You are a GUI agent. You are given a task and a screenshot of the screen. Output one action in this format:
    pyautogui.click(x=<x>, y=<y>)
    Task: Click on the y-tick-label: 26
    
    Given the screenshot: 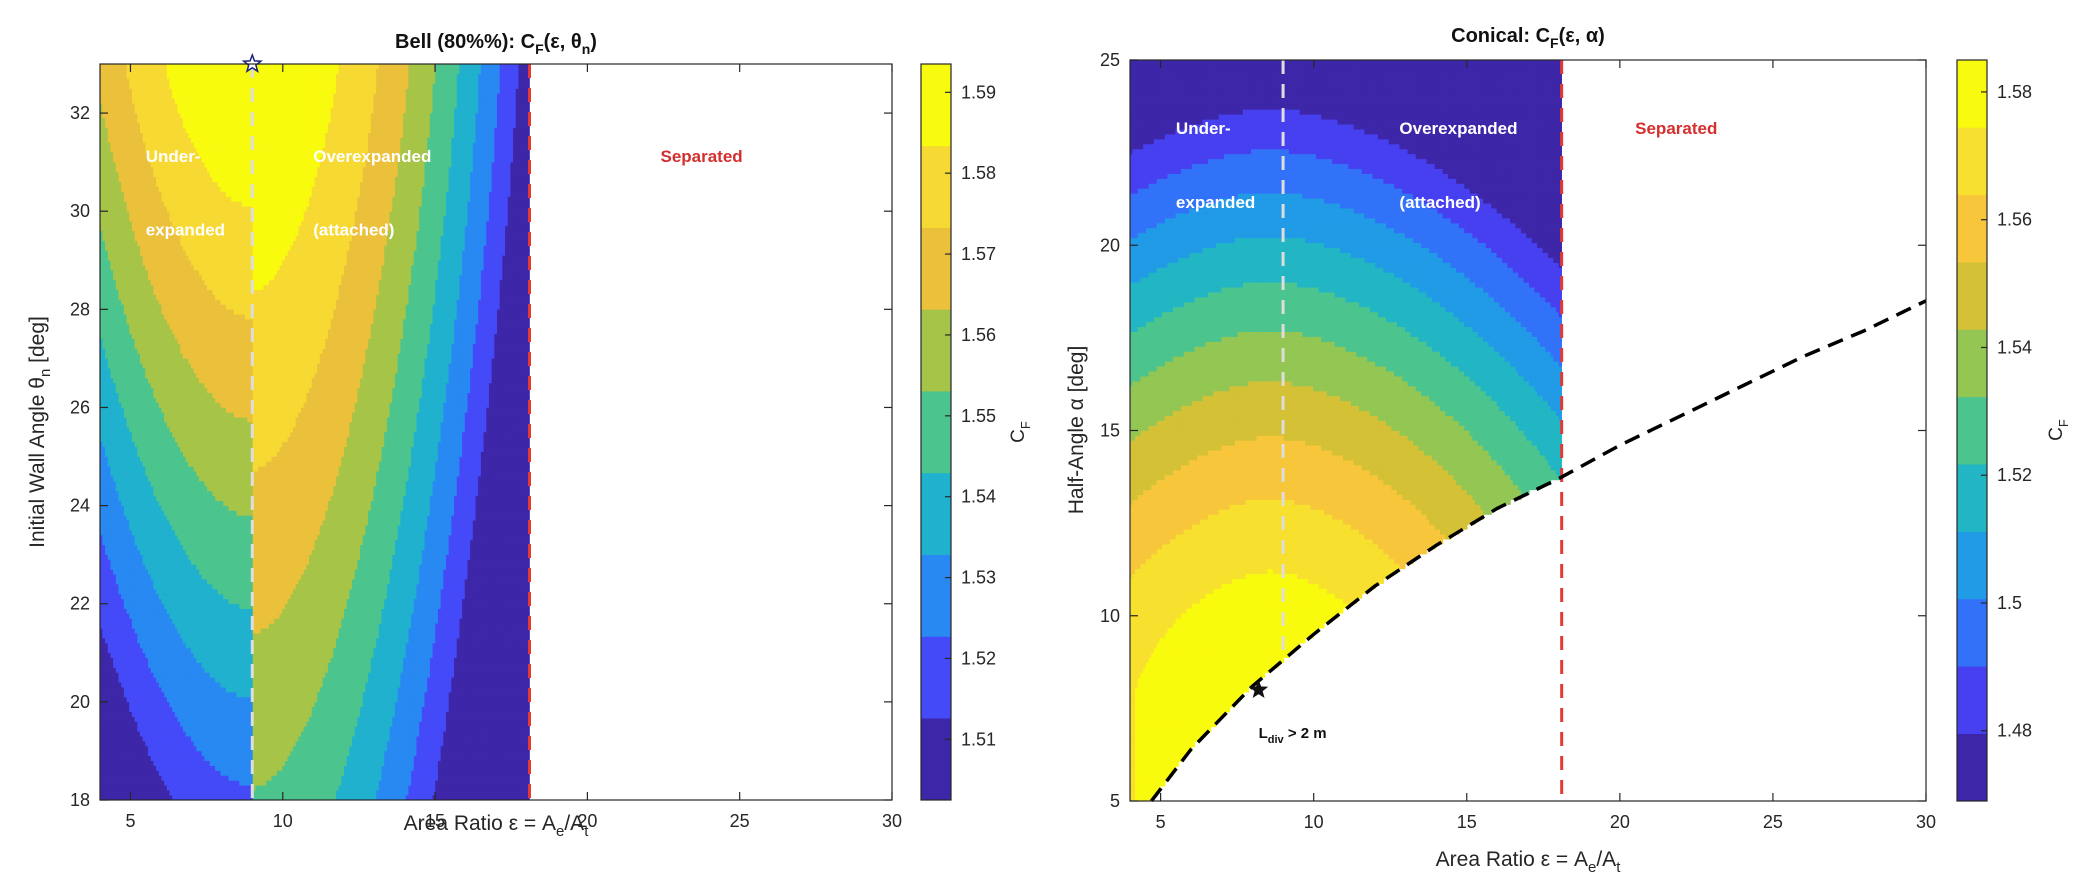 What is the action you would take?
    pyautogui.click(x=80, y=407)
    